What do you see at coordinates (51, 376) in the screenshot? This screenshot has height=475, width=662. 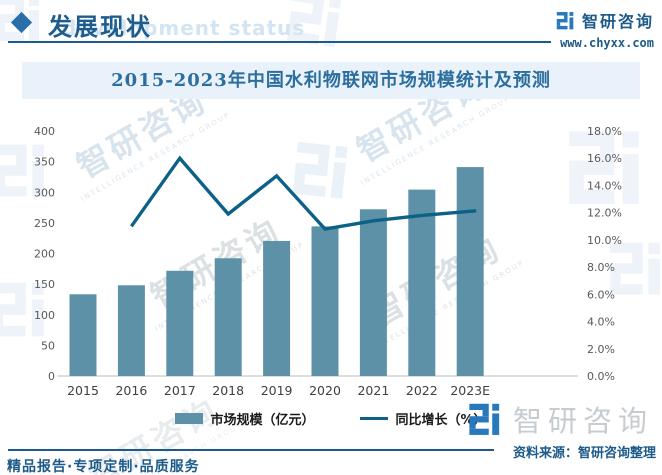 I see `svg-text: 0` at bounding box center [51, 376].